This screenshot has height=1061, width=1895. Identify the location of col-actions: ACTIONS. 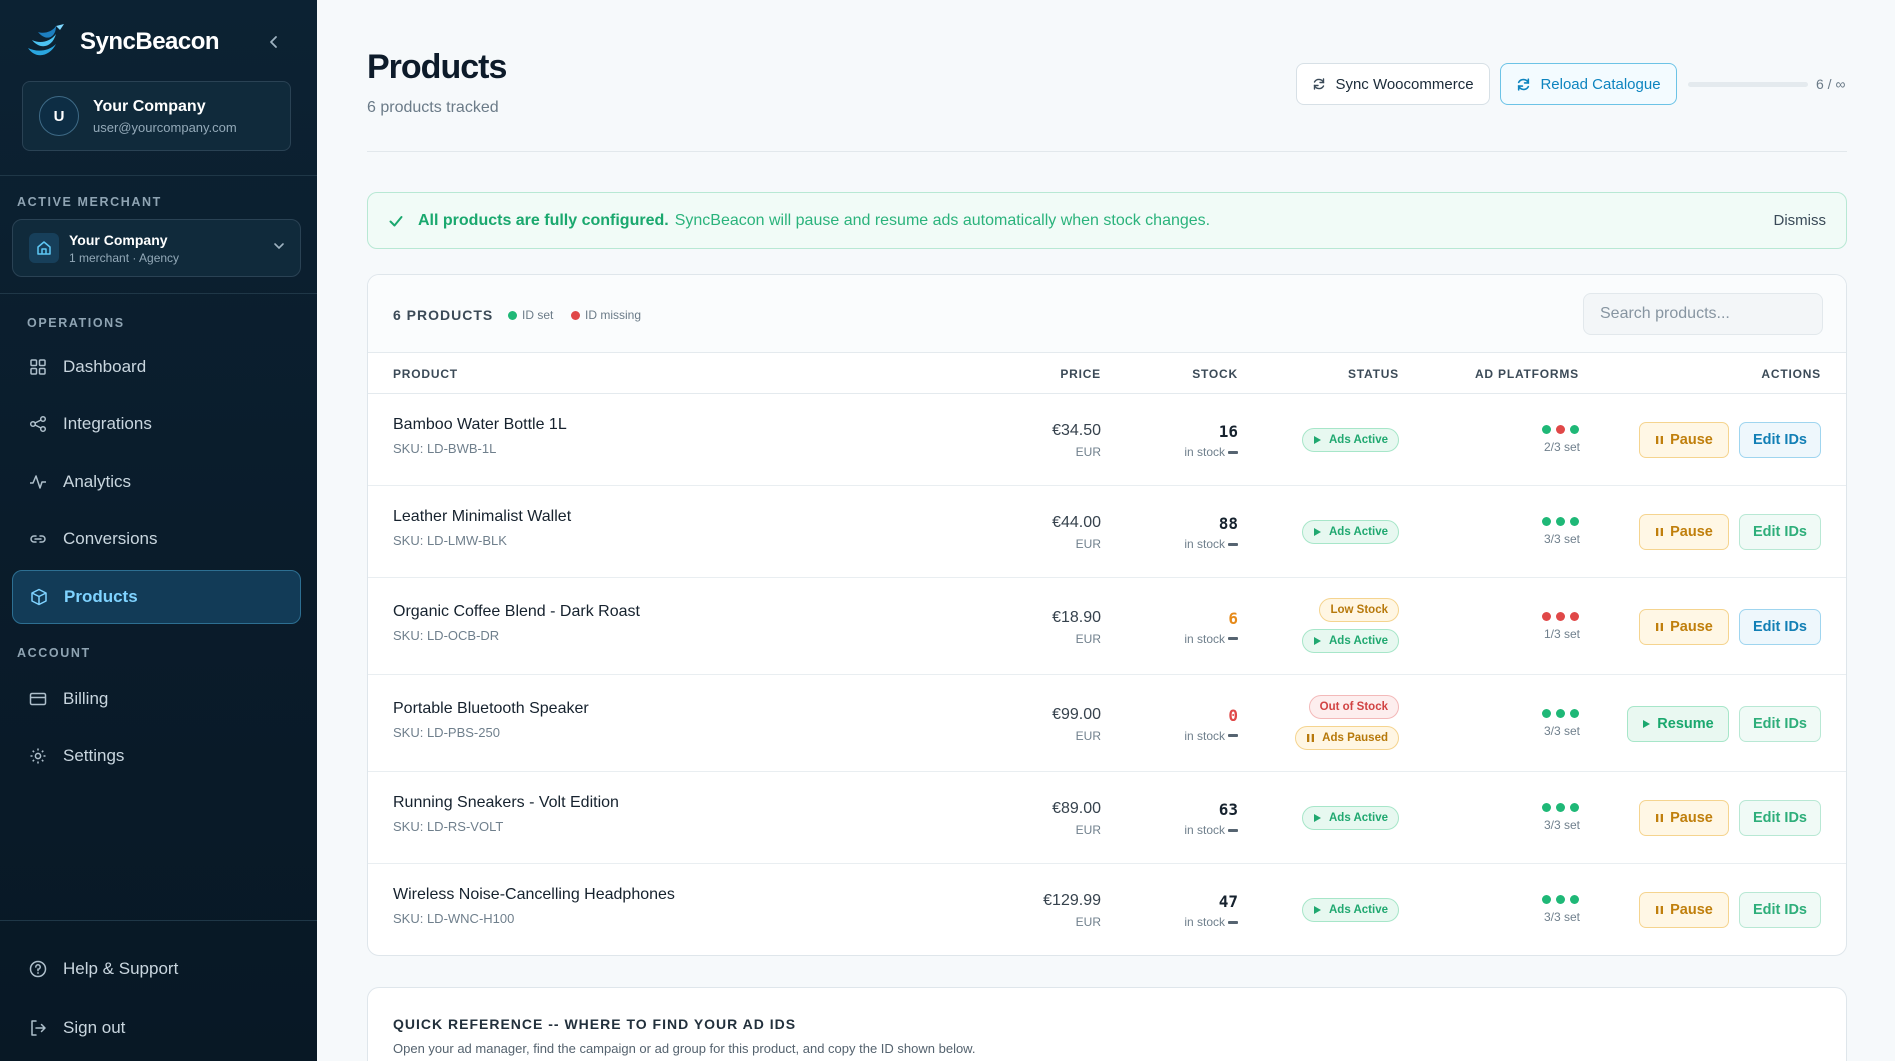
(1791, 374).